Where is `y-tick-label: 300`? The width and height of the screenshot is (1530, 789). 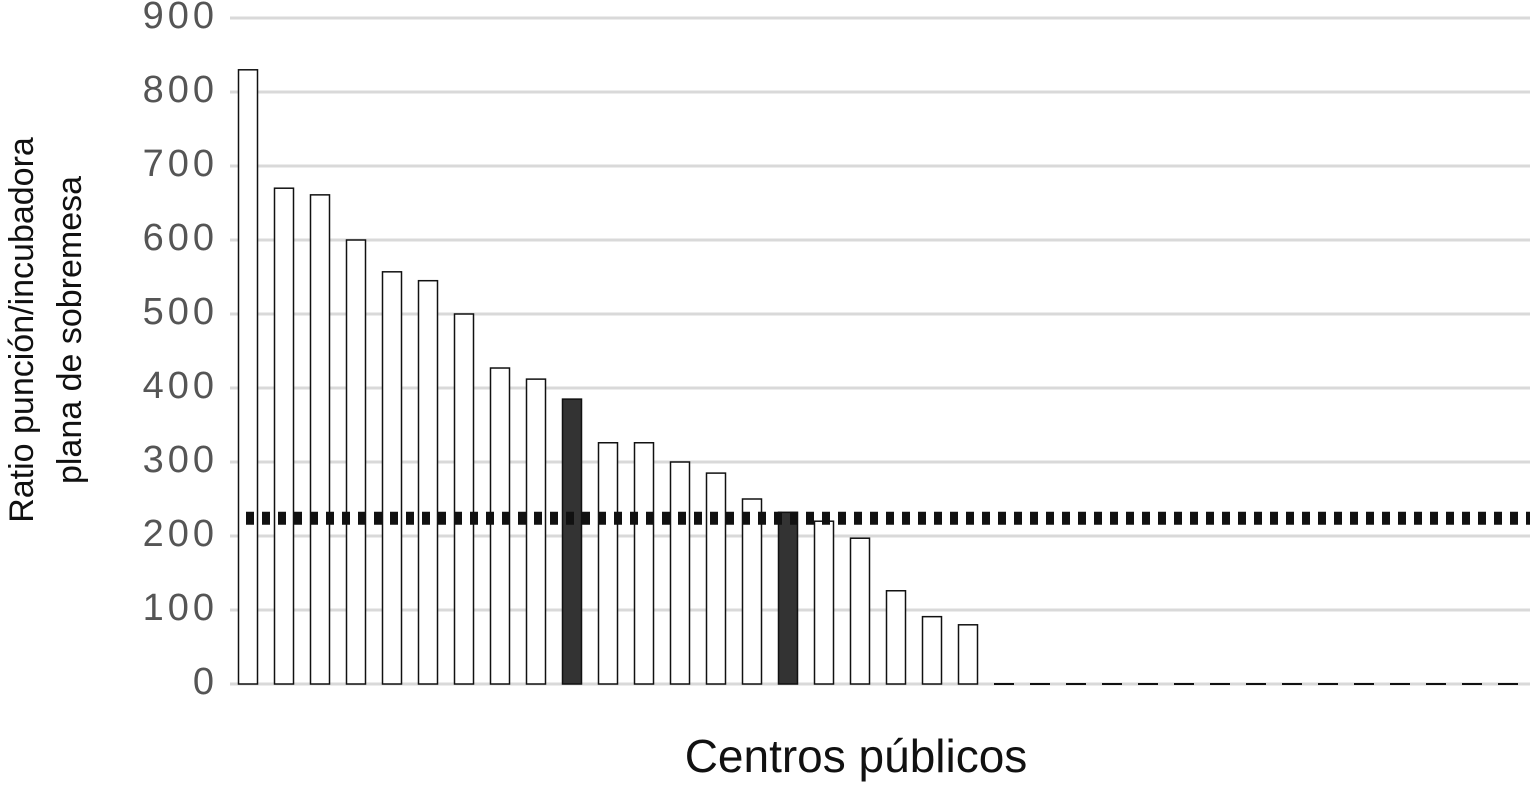 y-tick-label: 300 is located at coordinates (180, 460).